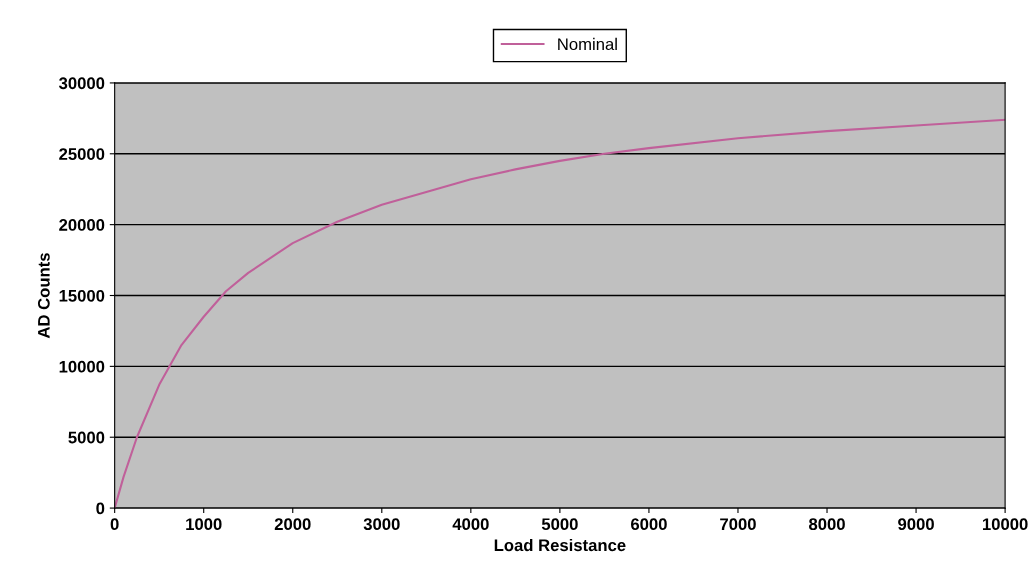  Describe the element at coordinates (86, 437) in the screenshot. I see `y-tick-label: 5000` at that location.